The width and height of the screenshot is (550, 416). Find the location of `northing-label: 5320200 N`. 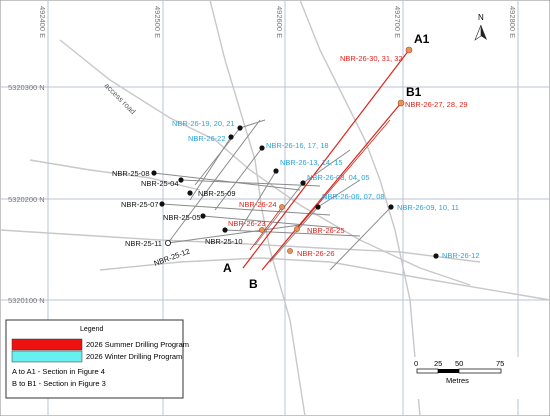

northing-label: 5320200 N is located at coordinates (26, 199).